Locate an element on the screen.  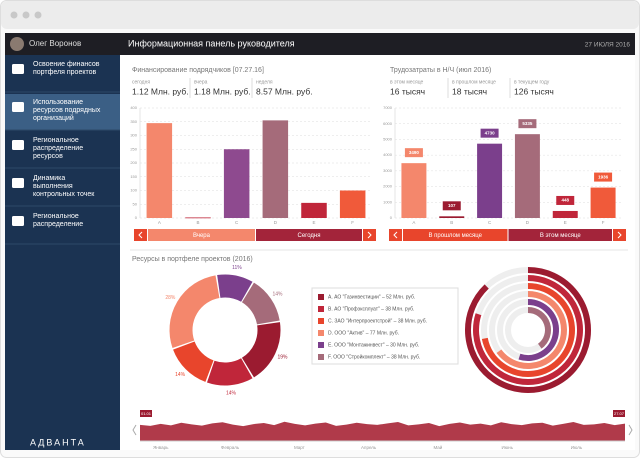
legend-label: A. АО "Газинвестиции" – 52 Млн. руб. is located at coordinates (371, 297).